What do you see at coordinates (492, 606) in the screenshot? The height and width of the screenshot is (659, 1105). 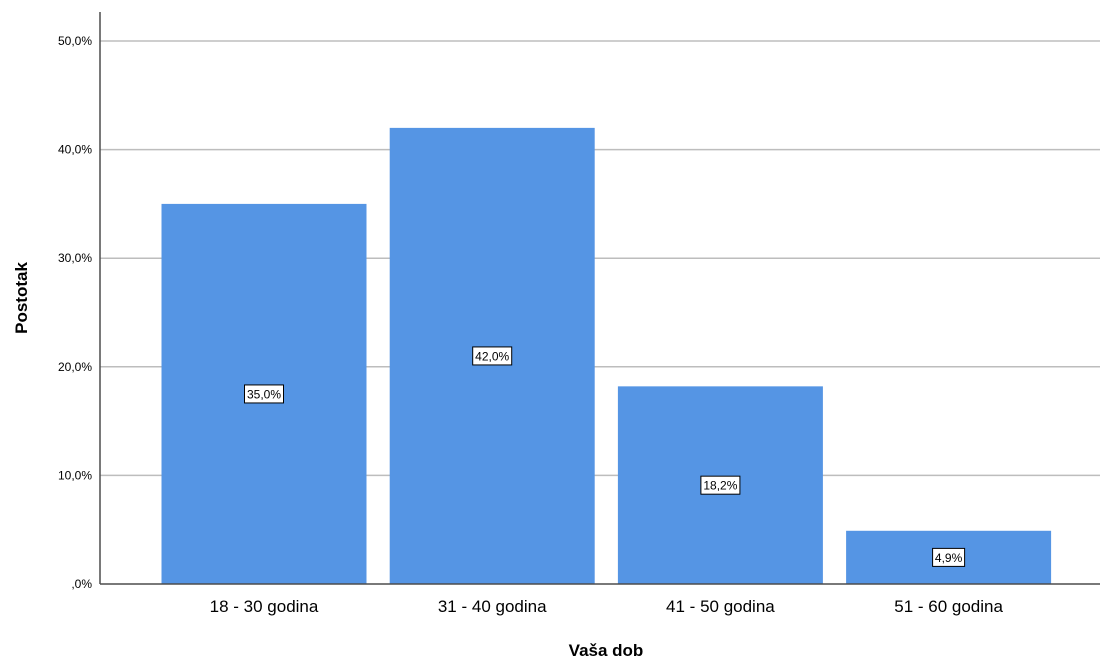 I see `x-tick-label: 31 - 40 godina` at bounding box center [492, 606].